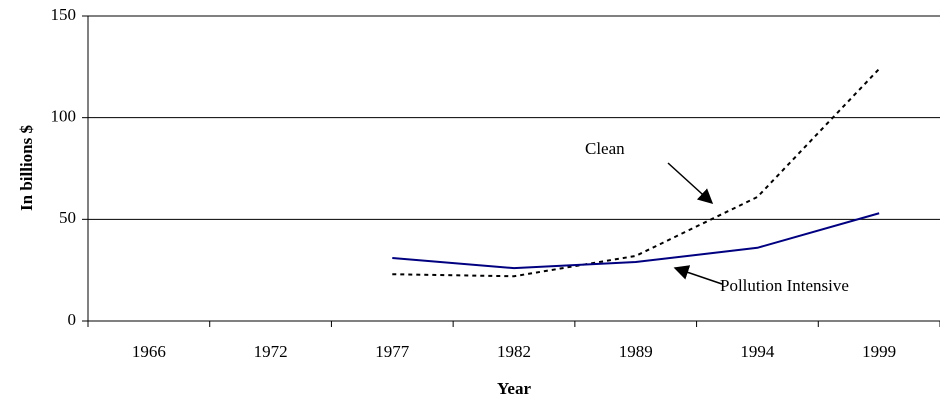 This screenshot has height=408, width=940. What do you see at coordinates (514, 388) in the screenshot?
I see `x-axis-label: Year` at bounding box center [514, 388].